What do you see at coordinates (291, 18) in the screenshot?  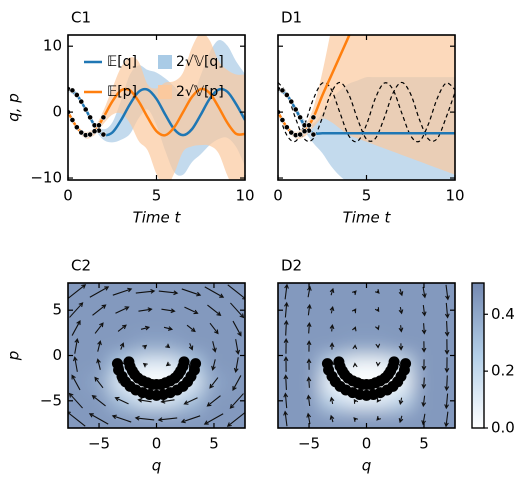 I see `panel-title: D1` at bounding box center [291, 18].